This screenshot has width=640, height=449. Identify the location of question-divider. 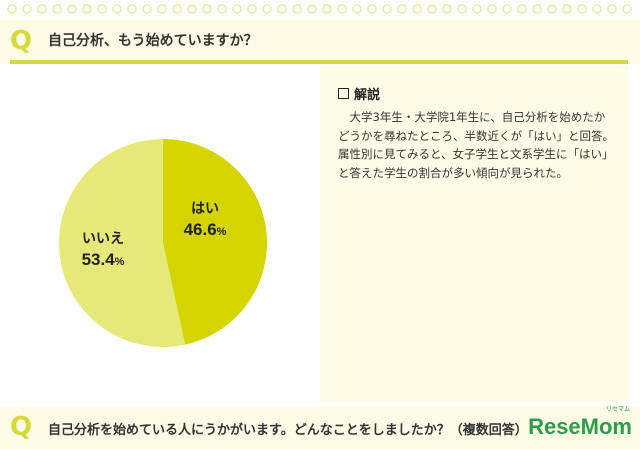
(319, 62).